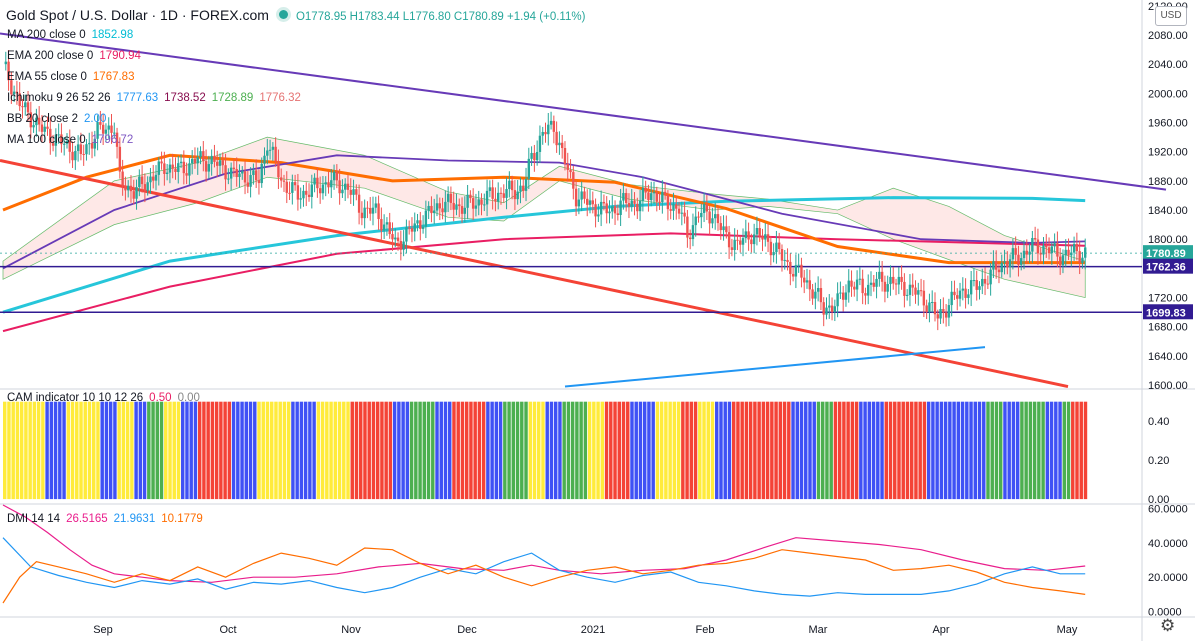 Image resolution: width=1195 pixels, height=641 pixels. What do you see at coordinates (74, 56) in the screenshot?
I see `indicator-legend-2: EMA 200 close 0 1790.94` at bounding box center [74, 56].